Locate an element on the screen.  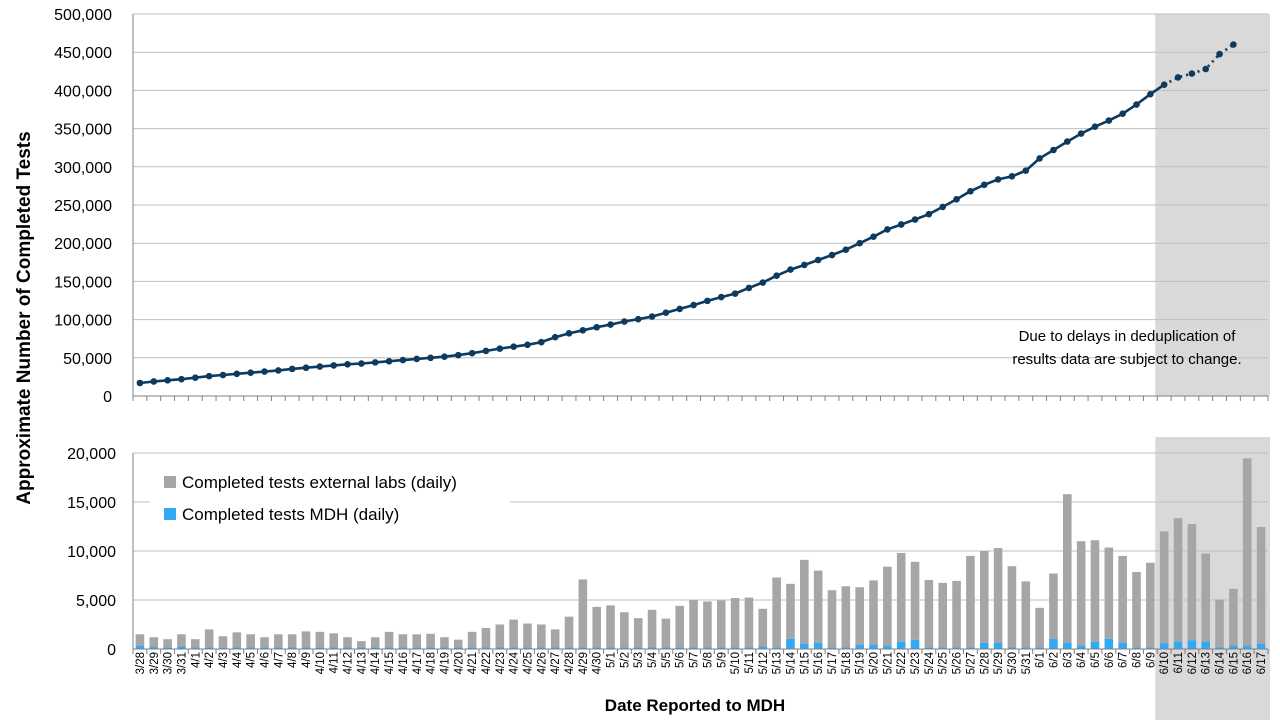
x-tick-label: 5/9 is located at coordinates (722, 660).